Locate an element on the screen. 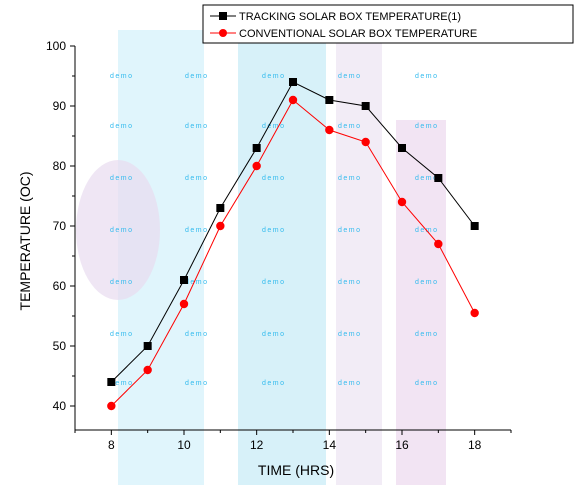 The width and height of the screenshot is (577, 485). legend-box is located at coordinates (388, 24).